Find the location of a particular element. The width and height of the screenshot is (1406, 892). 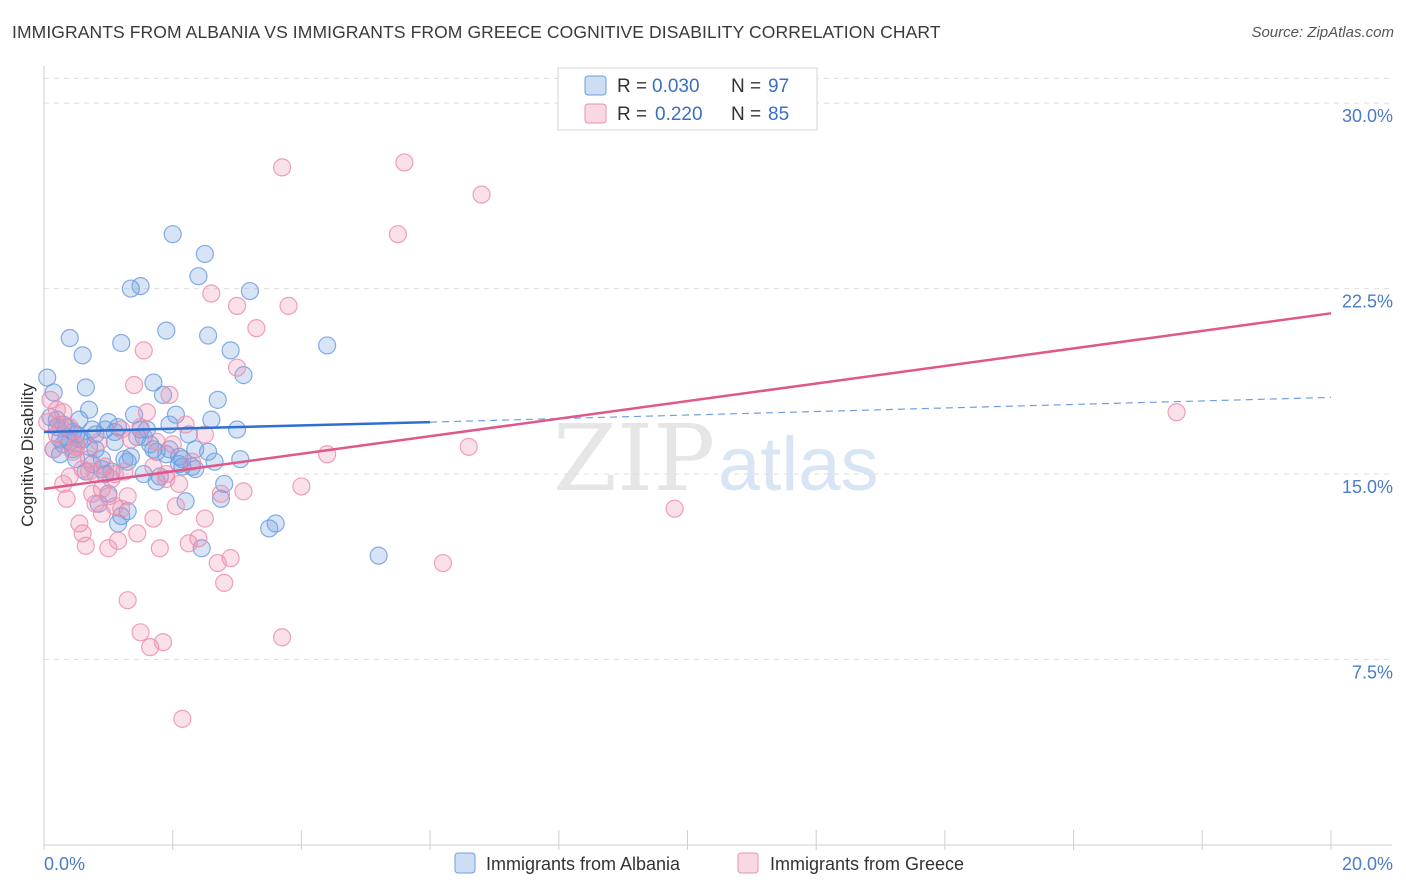

x-tick-label-min: 0.0% is located at coordinates (64, 864).